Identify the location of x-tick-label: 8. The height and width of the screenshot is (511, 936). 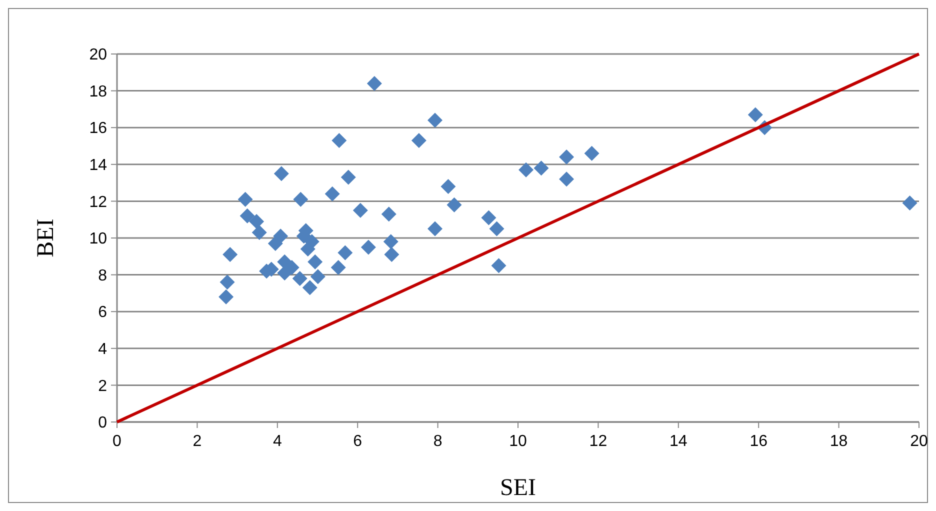
(437, 441).